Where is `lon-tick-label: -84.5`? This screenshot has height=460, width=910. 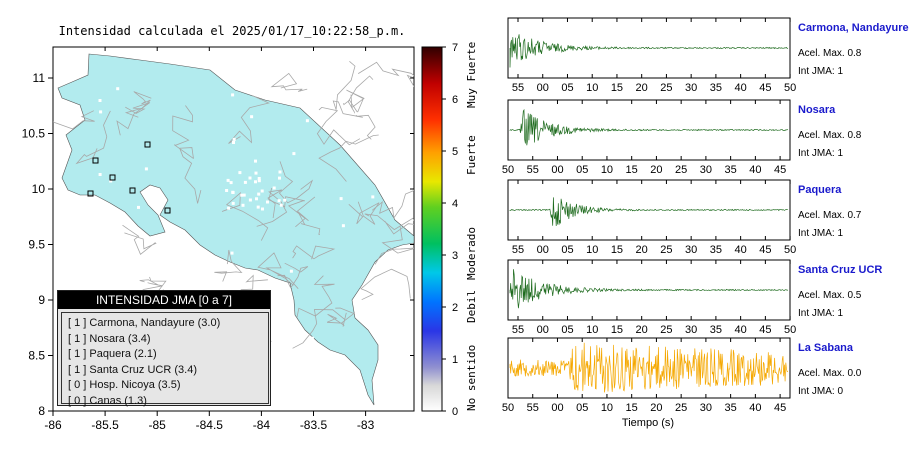
lon-tick-label: -84.5 is located at coordinates (210, 425).